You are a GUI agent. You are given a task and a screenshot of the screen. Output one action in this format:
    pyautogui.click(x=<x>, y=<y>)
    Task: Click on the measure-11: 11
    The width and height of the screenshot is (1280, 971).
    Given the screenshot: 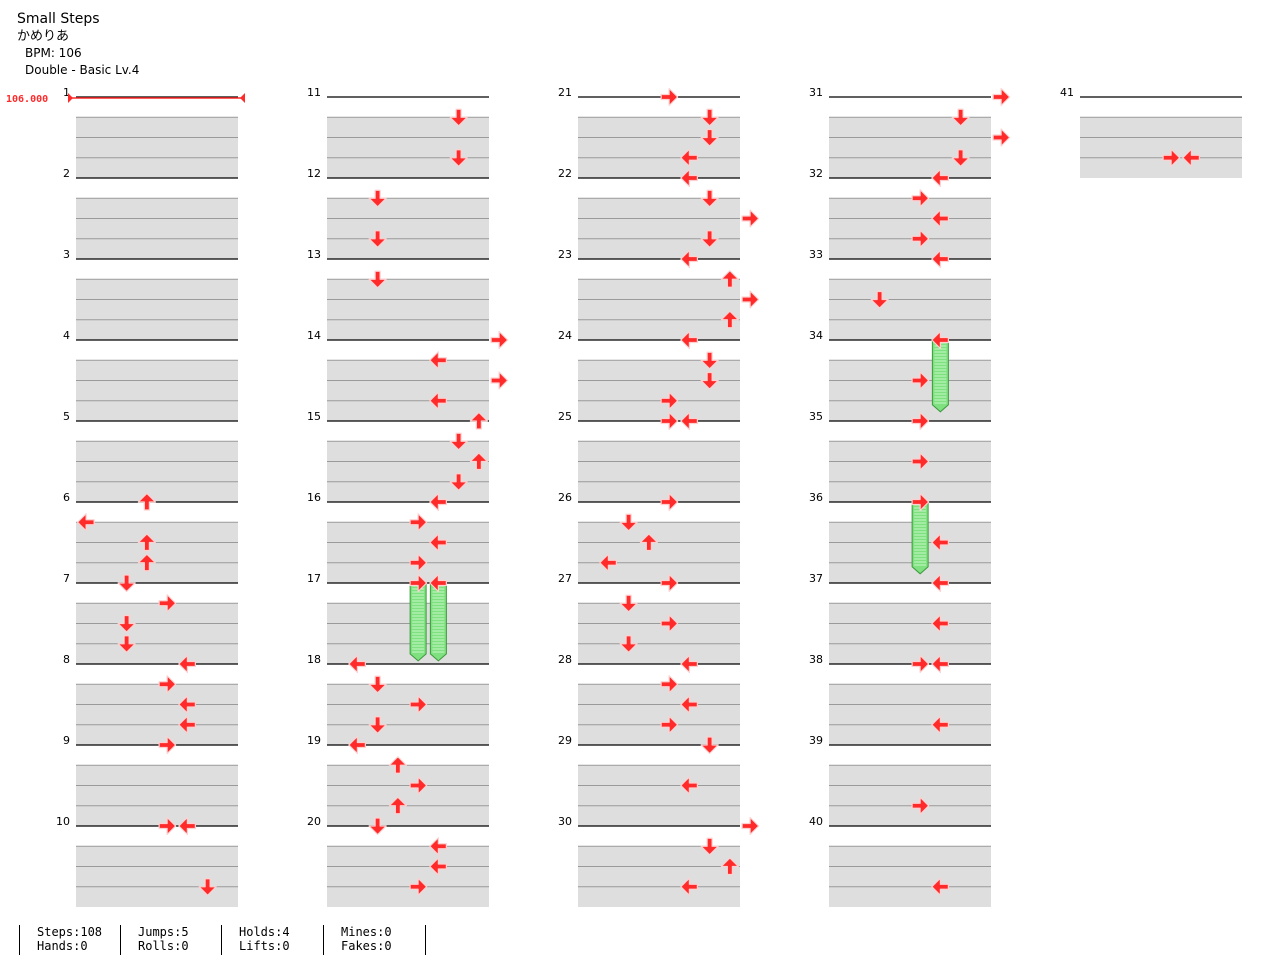 What is the action you would take?
    pyautogui.click(x=398, y=132)
    